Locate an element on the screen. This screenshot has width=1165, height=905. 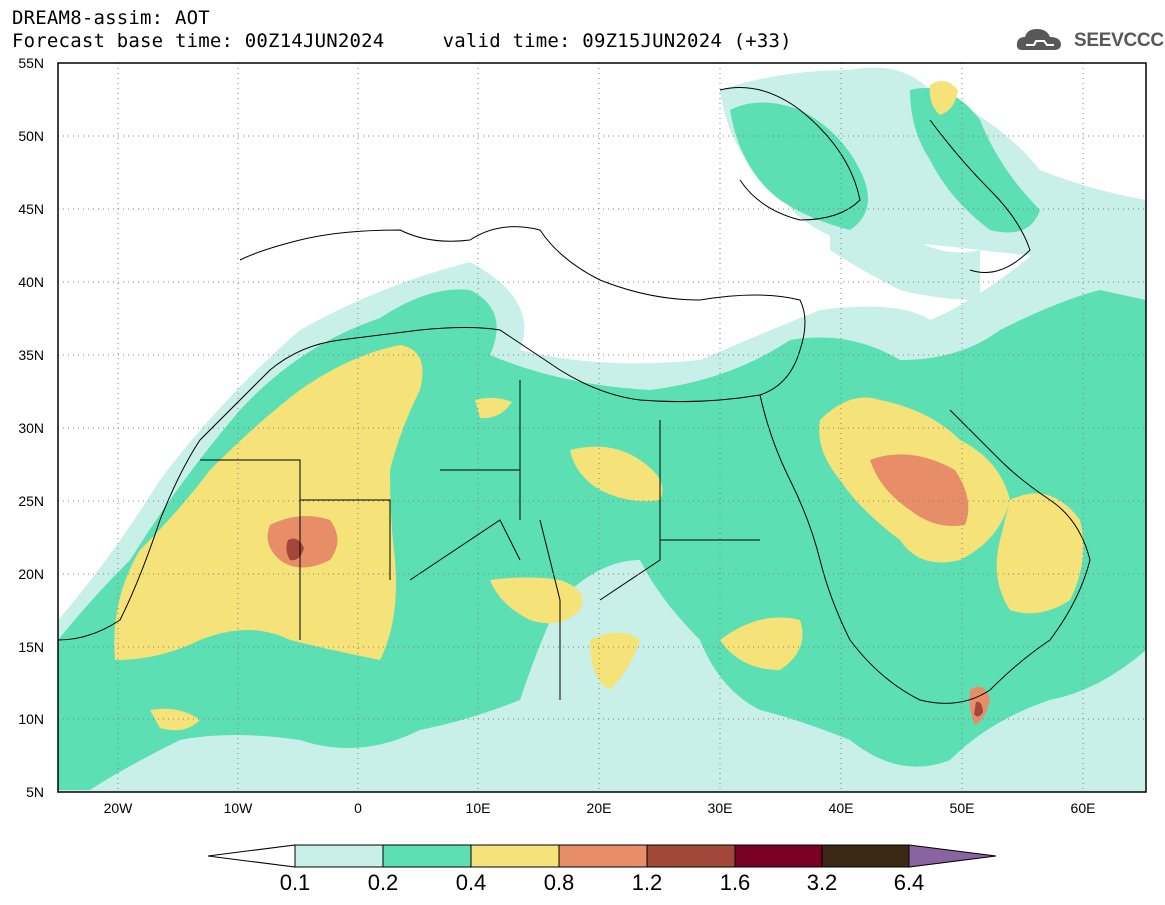
lon-labels: 20W 10W 0 10E 20E 30E 40E 50E 60E is located at coordinates (600, 808).